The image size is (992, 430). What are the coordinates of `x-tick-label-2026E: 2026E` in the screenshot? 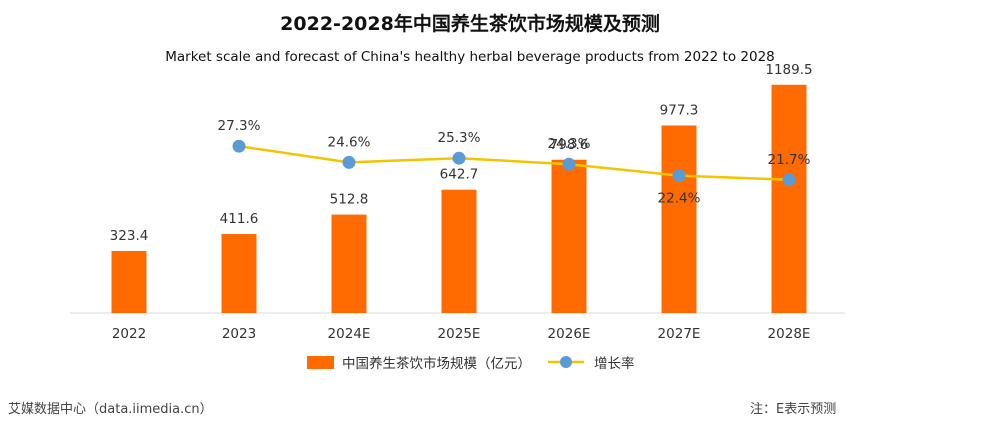 It's located at (569, 334).